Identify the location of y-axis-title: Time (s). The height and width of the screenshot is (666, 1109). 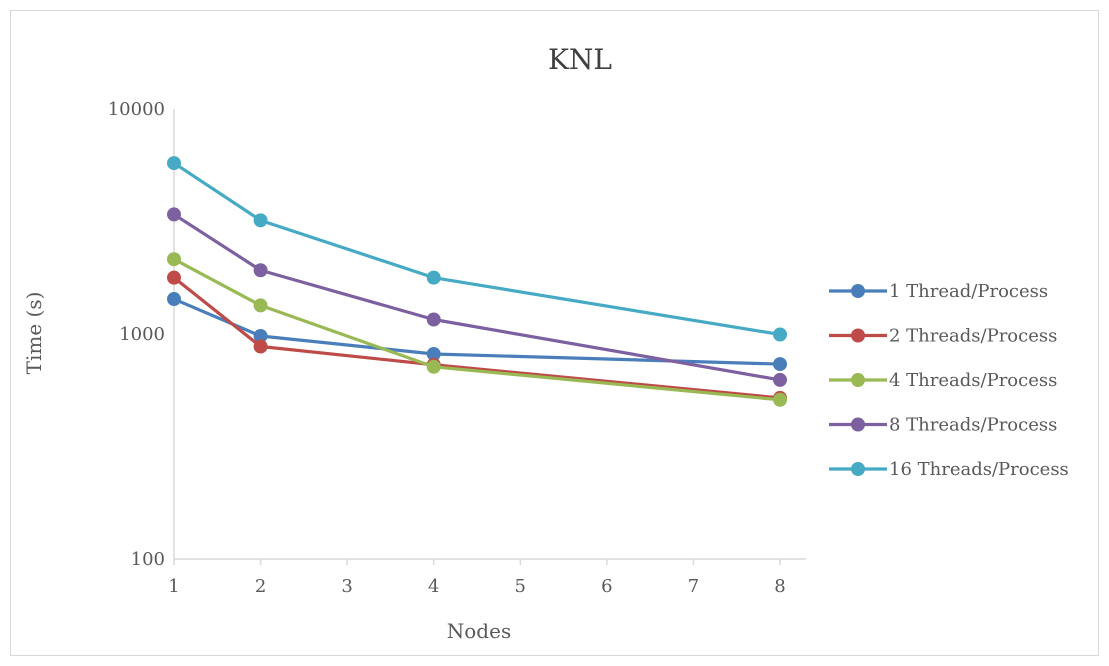
(34, 333).